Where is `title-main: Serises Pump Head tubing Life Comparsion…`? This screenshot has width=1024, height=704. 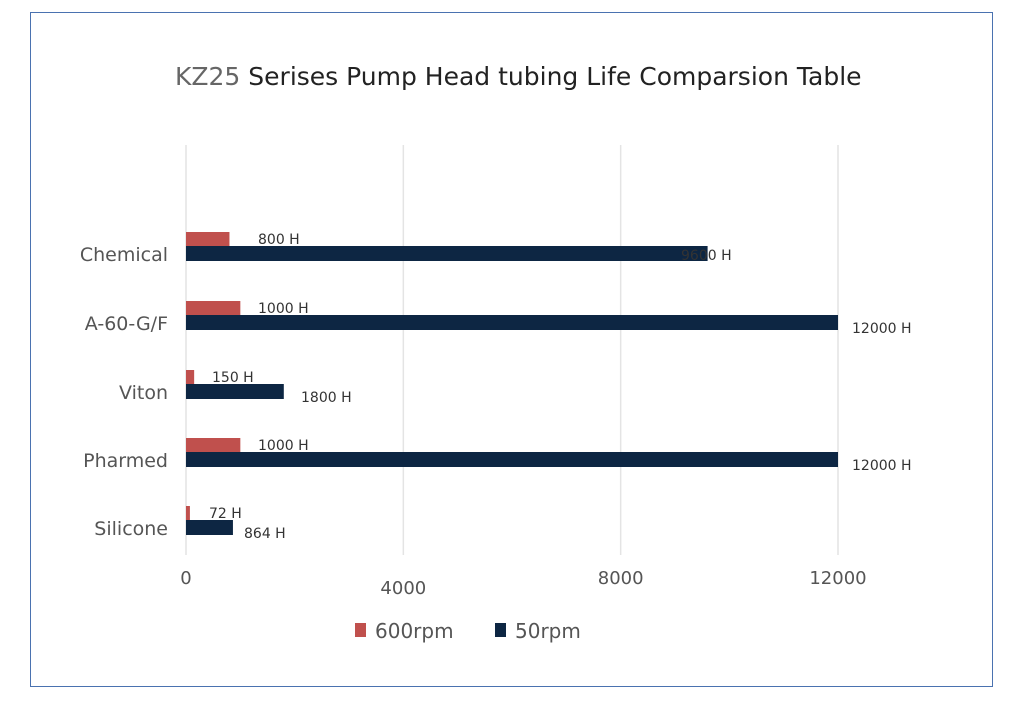 title-main: Serises Pump Head tubing Life Comparsion… is located at coordinates (554, 76).